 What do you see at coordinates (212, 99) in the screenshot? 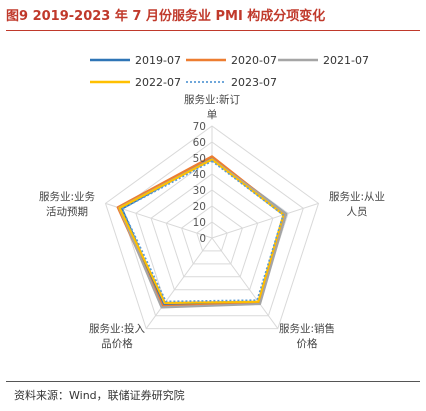
I see `axis-label-line: 服务业:新订` at bounding box center [212, 99].